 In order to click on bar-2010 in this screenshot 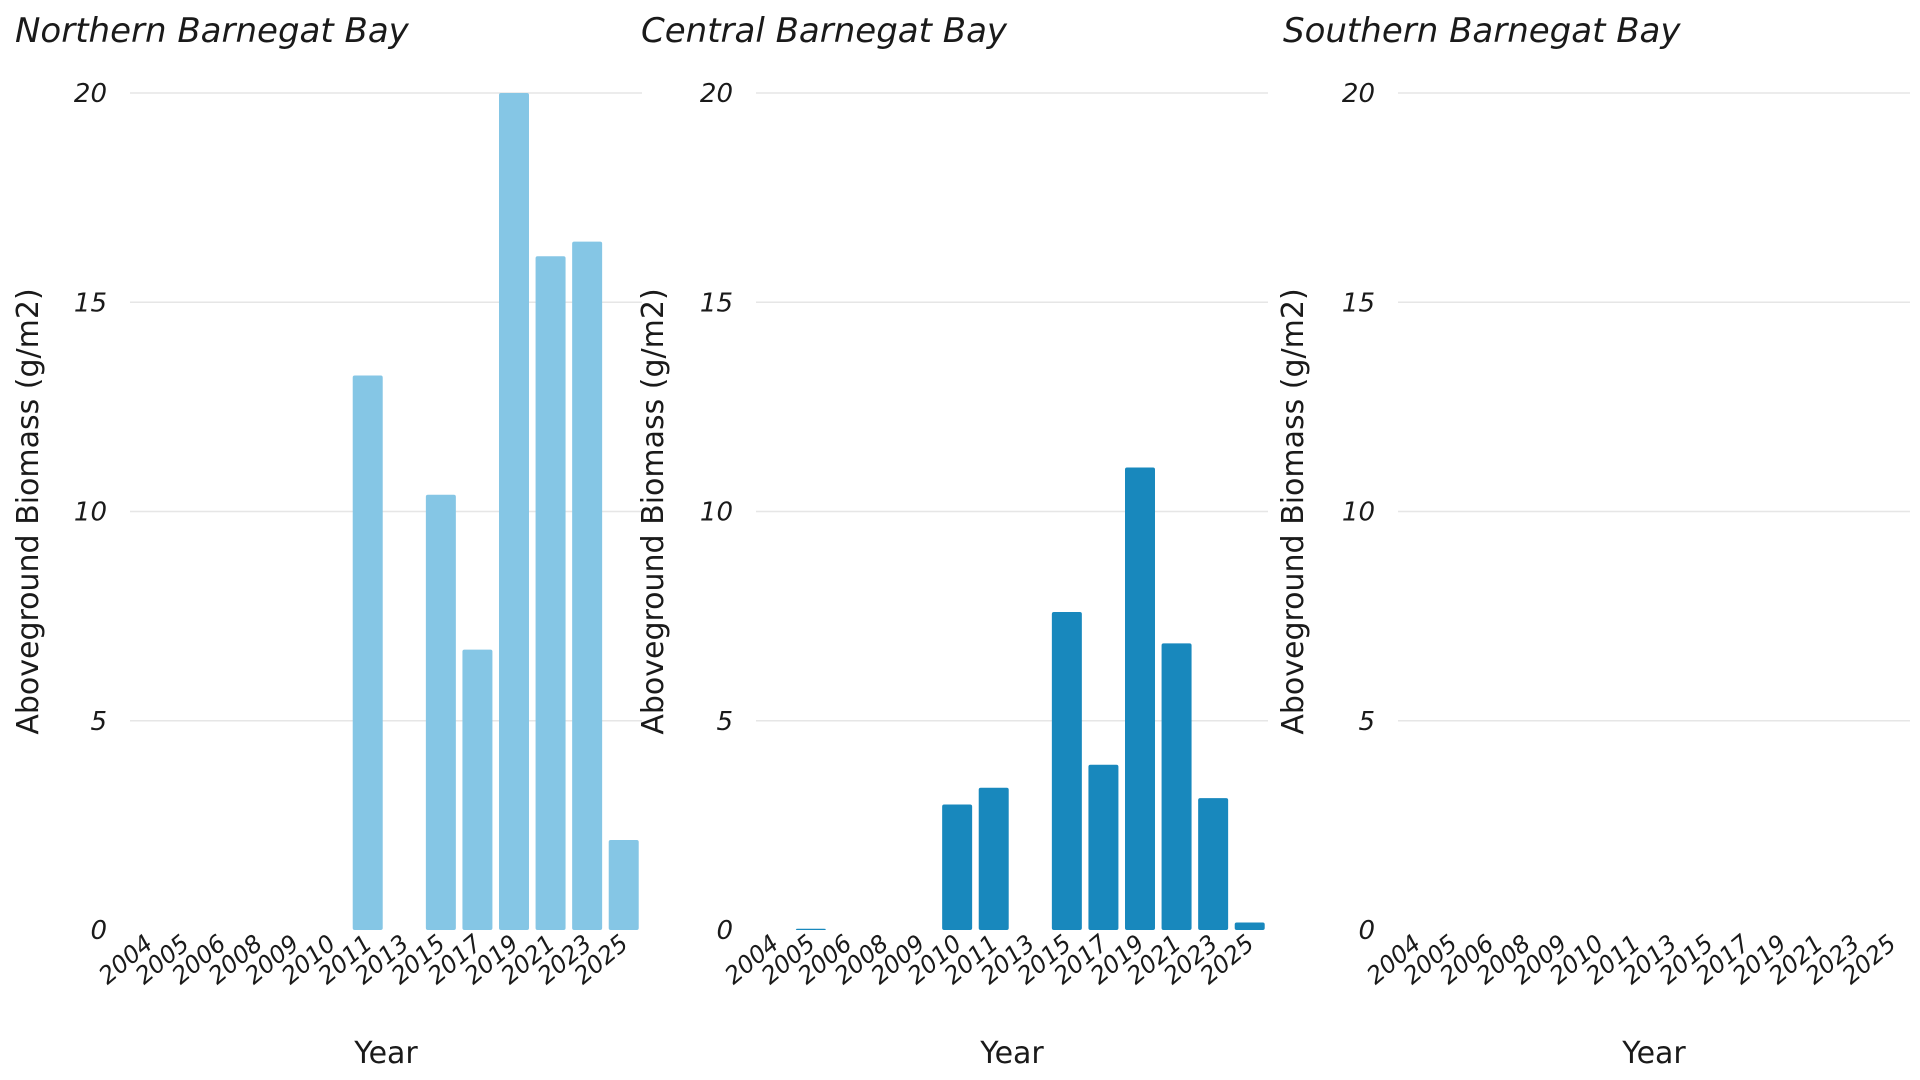, I will do `click(957, 867)`.